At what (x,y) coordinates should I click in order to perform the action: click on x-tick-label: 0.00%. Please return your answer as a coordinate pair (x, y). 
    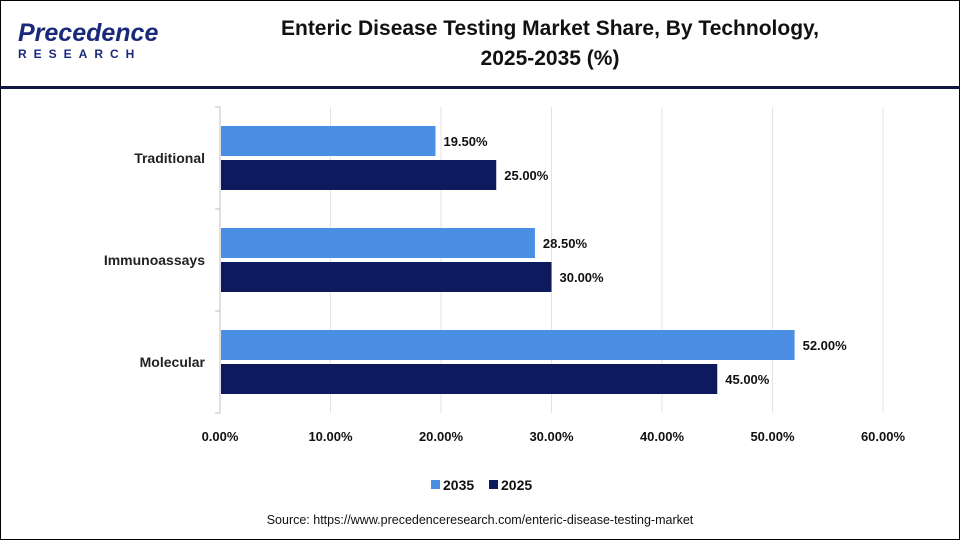
    Looking at the image, I should click on (220, 436).